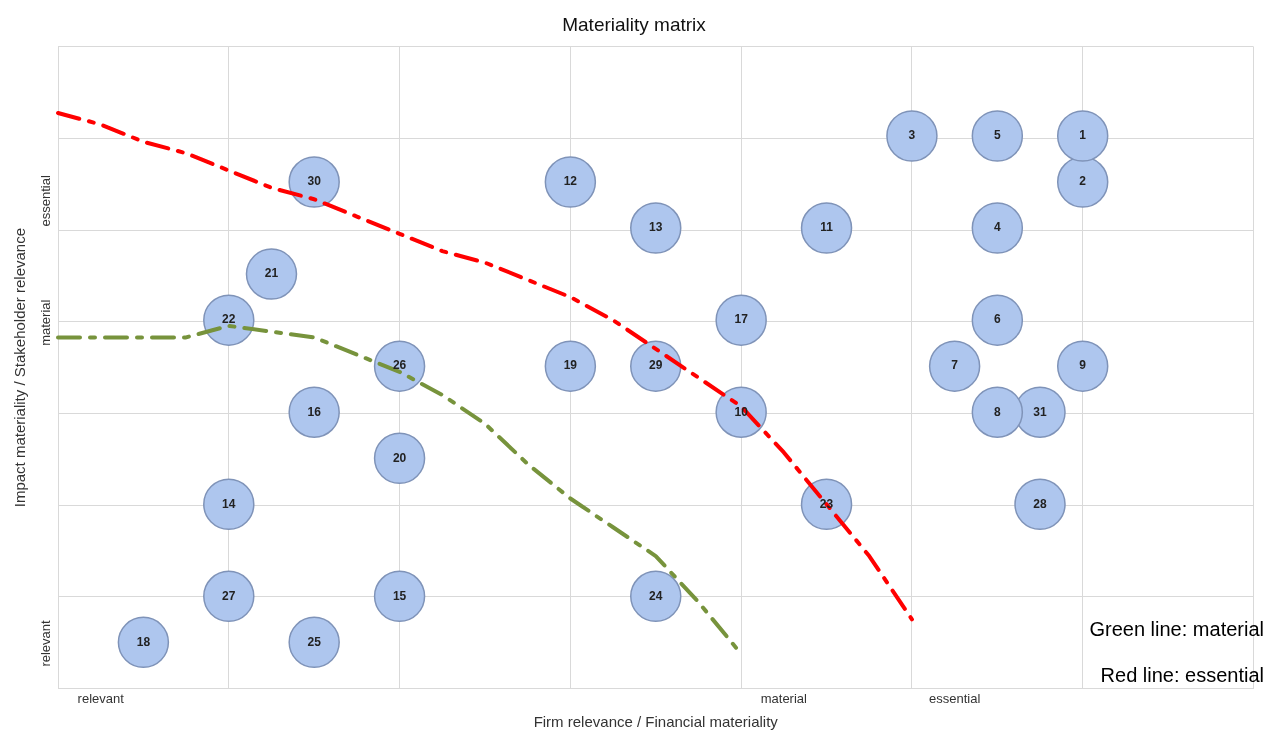 This screenshot has height=740, width=1280. I want to click on text: relevant, so click(45, 643).